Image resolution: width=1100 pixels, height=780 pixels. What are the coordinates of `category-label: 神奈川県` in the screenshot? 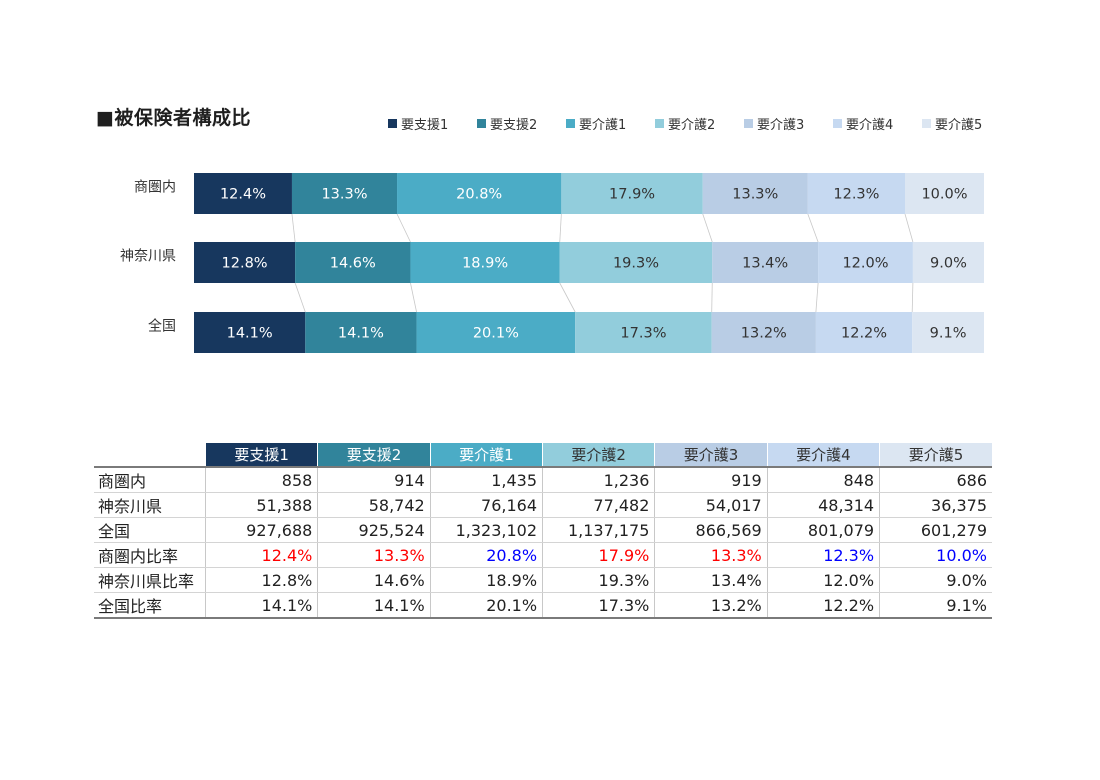 It's located at (148, 257).